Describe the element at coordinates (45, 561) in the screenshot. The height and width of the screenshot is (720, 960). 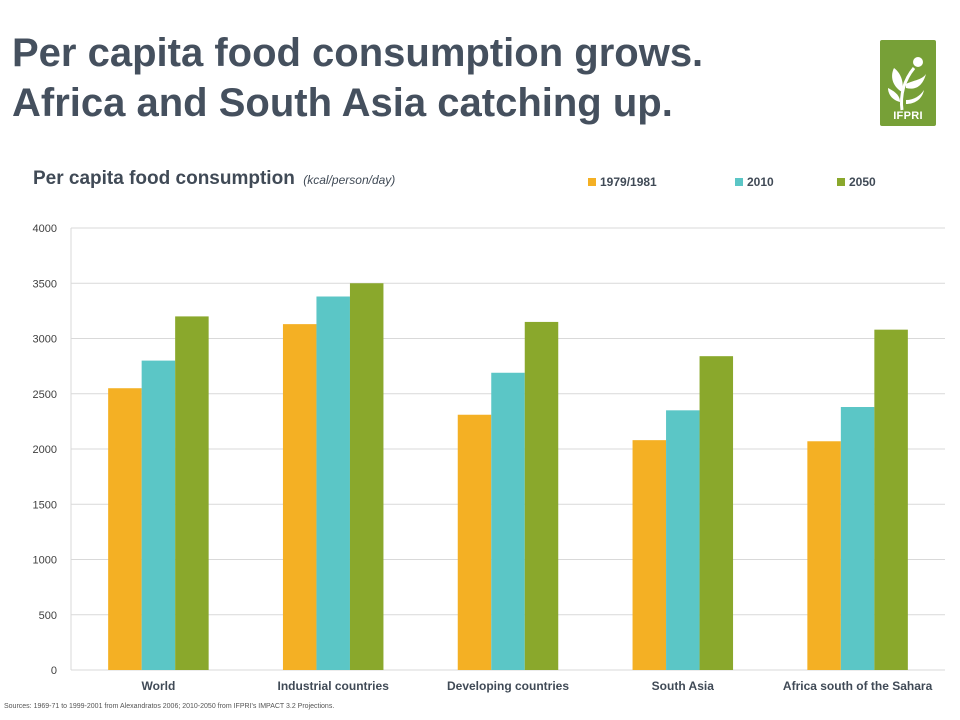
I see `y-tick-label: 1000` at that location.